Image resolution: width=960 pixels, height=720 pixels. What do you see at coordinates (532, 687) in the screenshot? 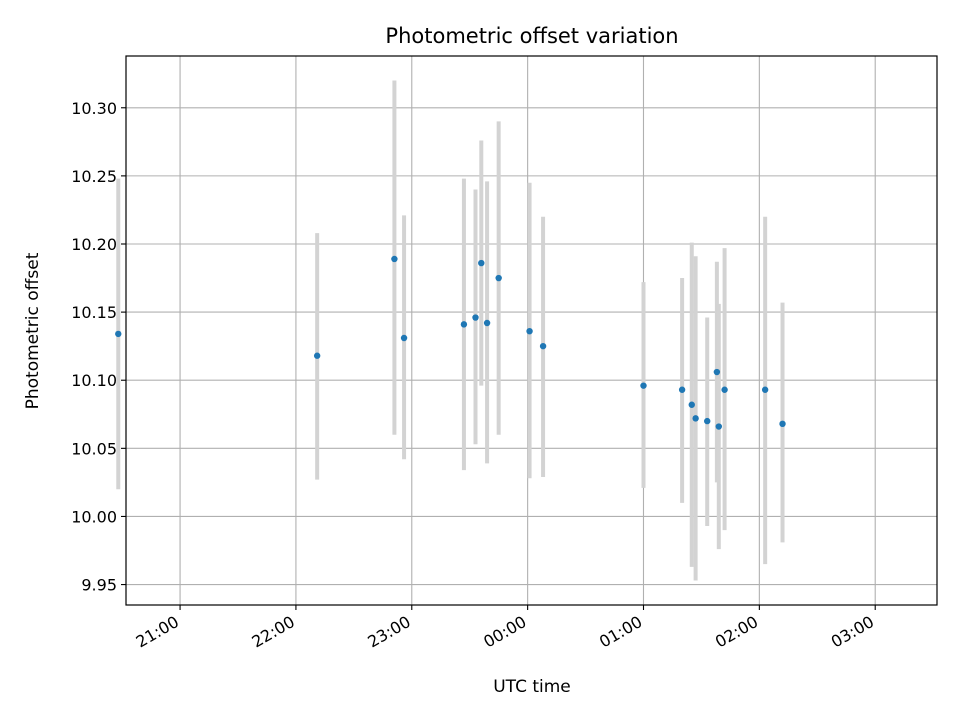
I see `x-axis-label: UTC time` at bounding box center [532, 687].